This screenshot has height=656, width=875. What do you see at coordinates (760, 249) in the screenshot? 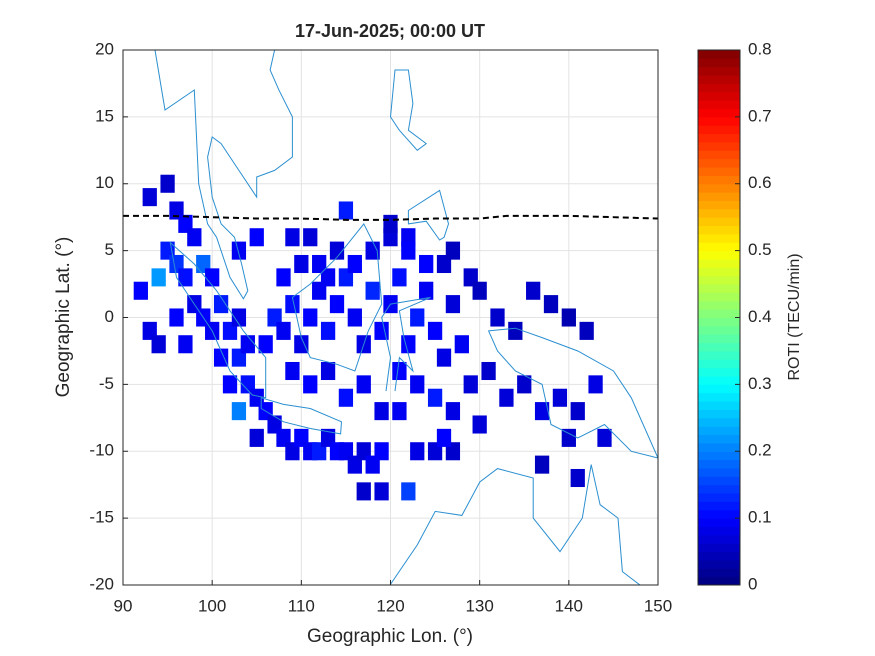
I see `colorbar-tick-label: 0.5` at bounding box center [760, 249].